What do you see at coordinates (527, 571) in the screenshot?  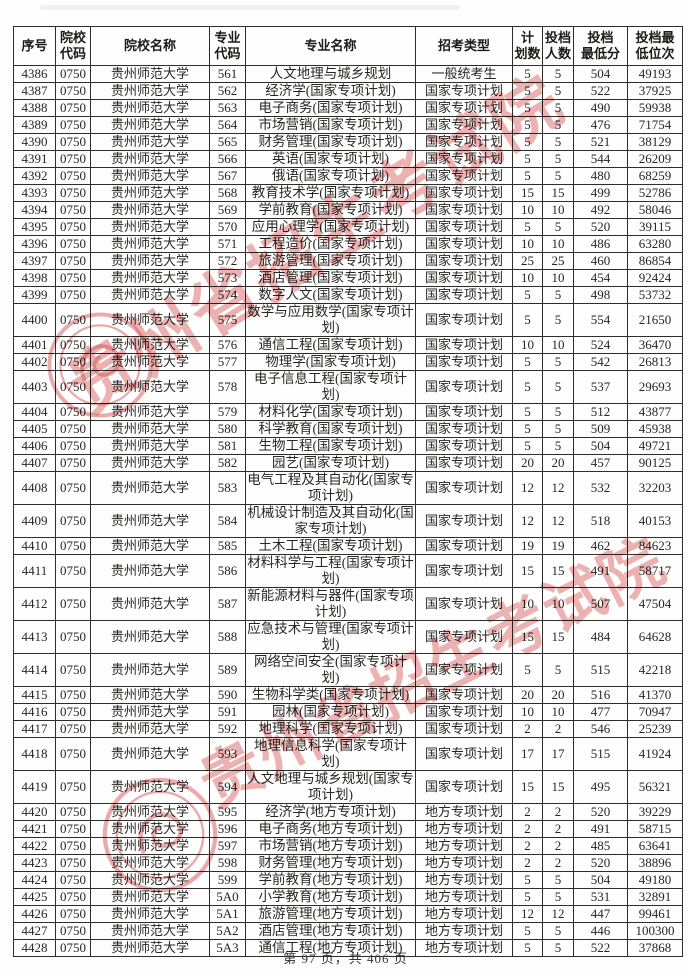 I see `cell-plan-count: 15` at bounding box center [527, 571].